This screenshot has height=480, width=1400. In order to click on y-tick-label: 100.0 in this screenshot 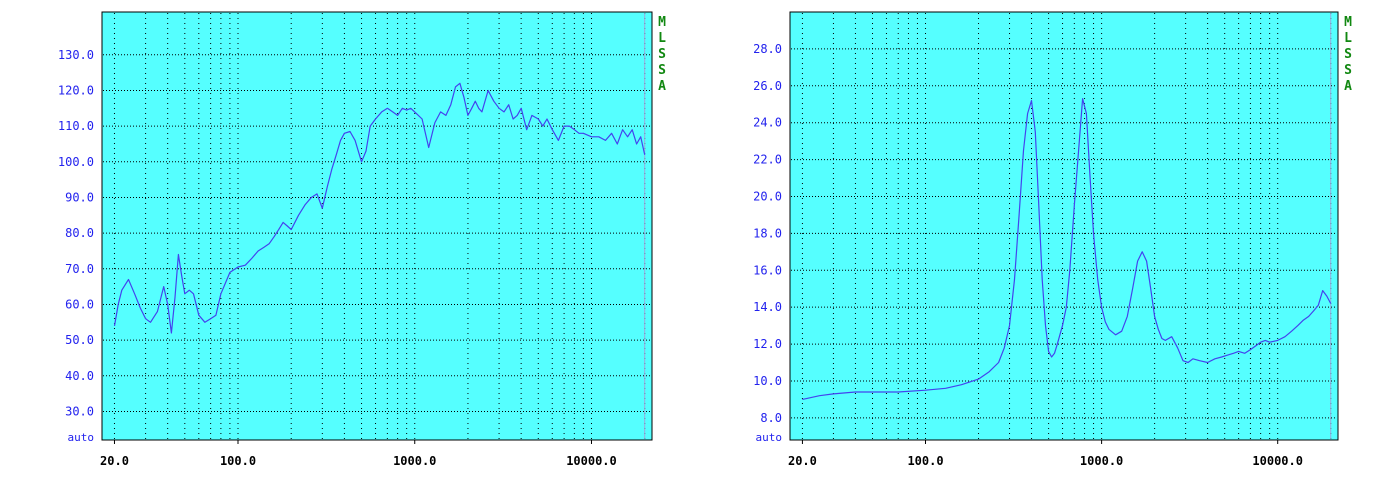, I will do `click(76, 162)`.